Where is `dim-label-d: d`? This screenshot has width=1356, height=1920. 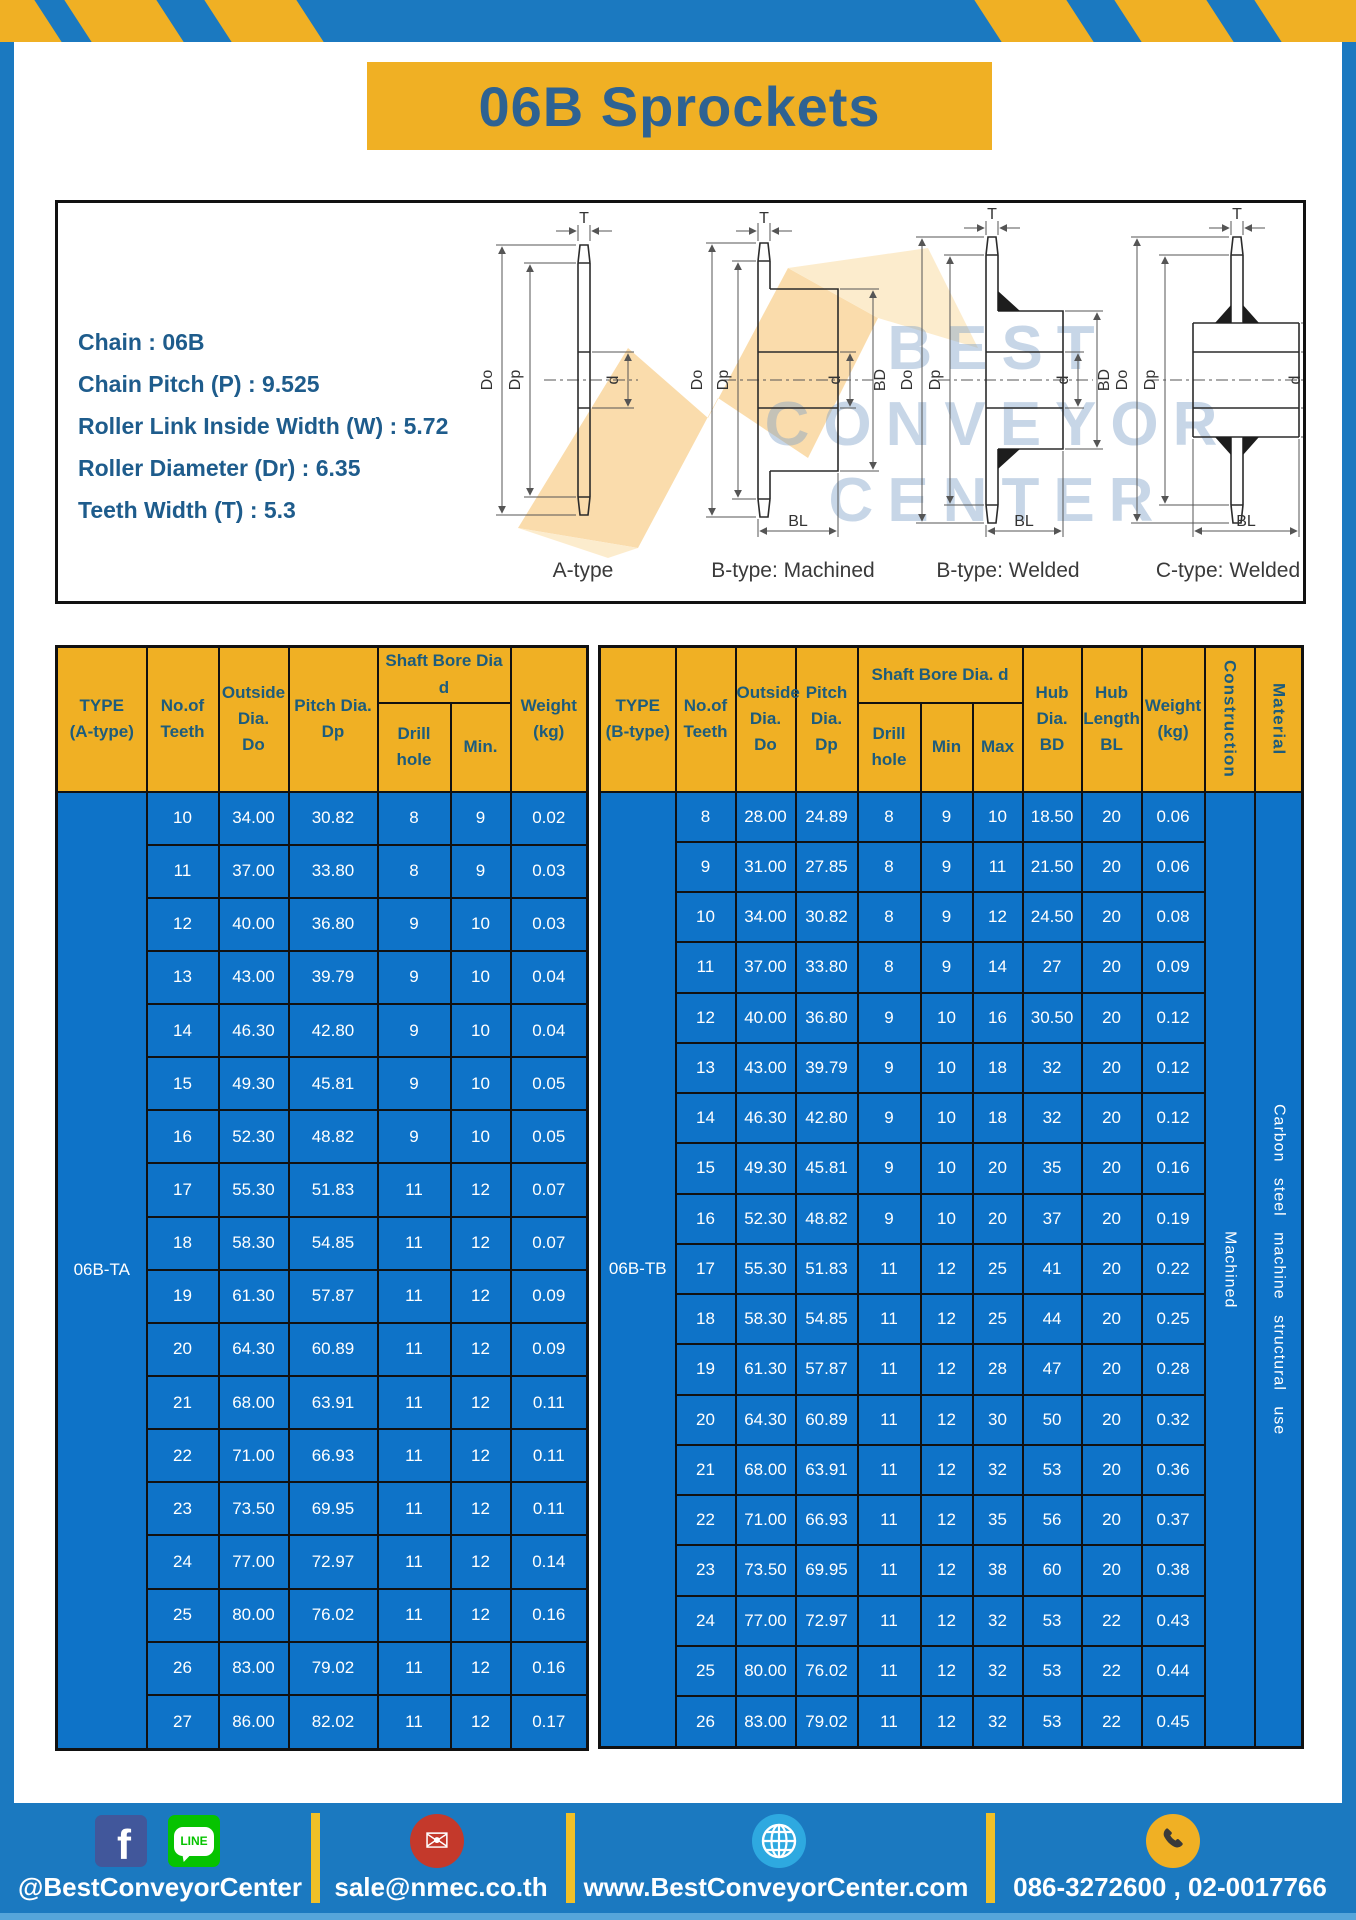 dim-label-d: d is located at coordinates (835, 380).